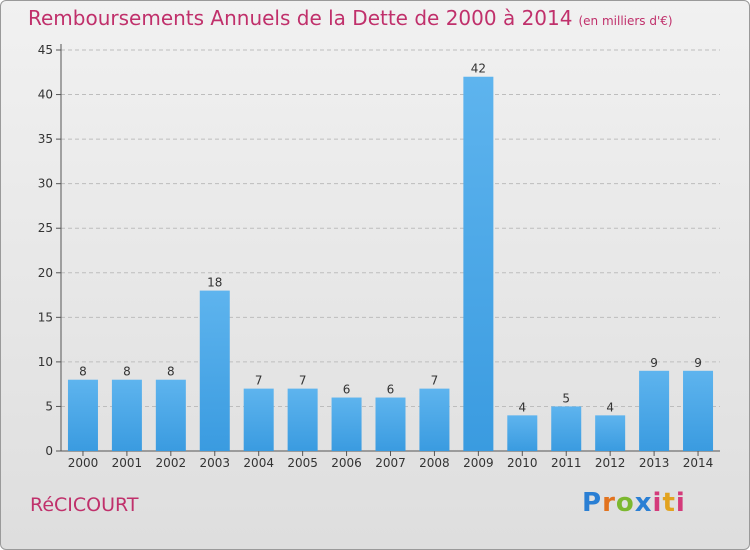 This screenshot has height=550, width=750. What do you see at coordinates (478, 69) in the screenshot?
I see `data-label: 42` at bounding box center [478, 69].